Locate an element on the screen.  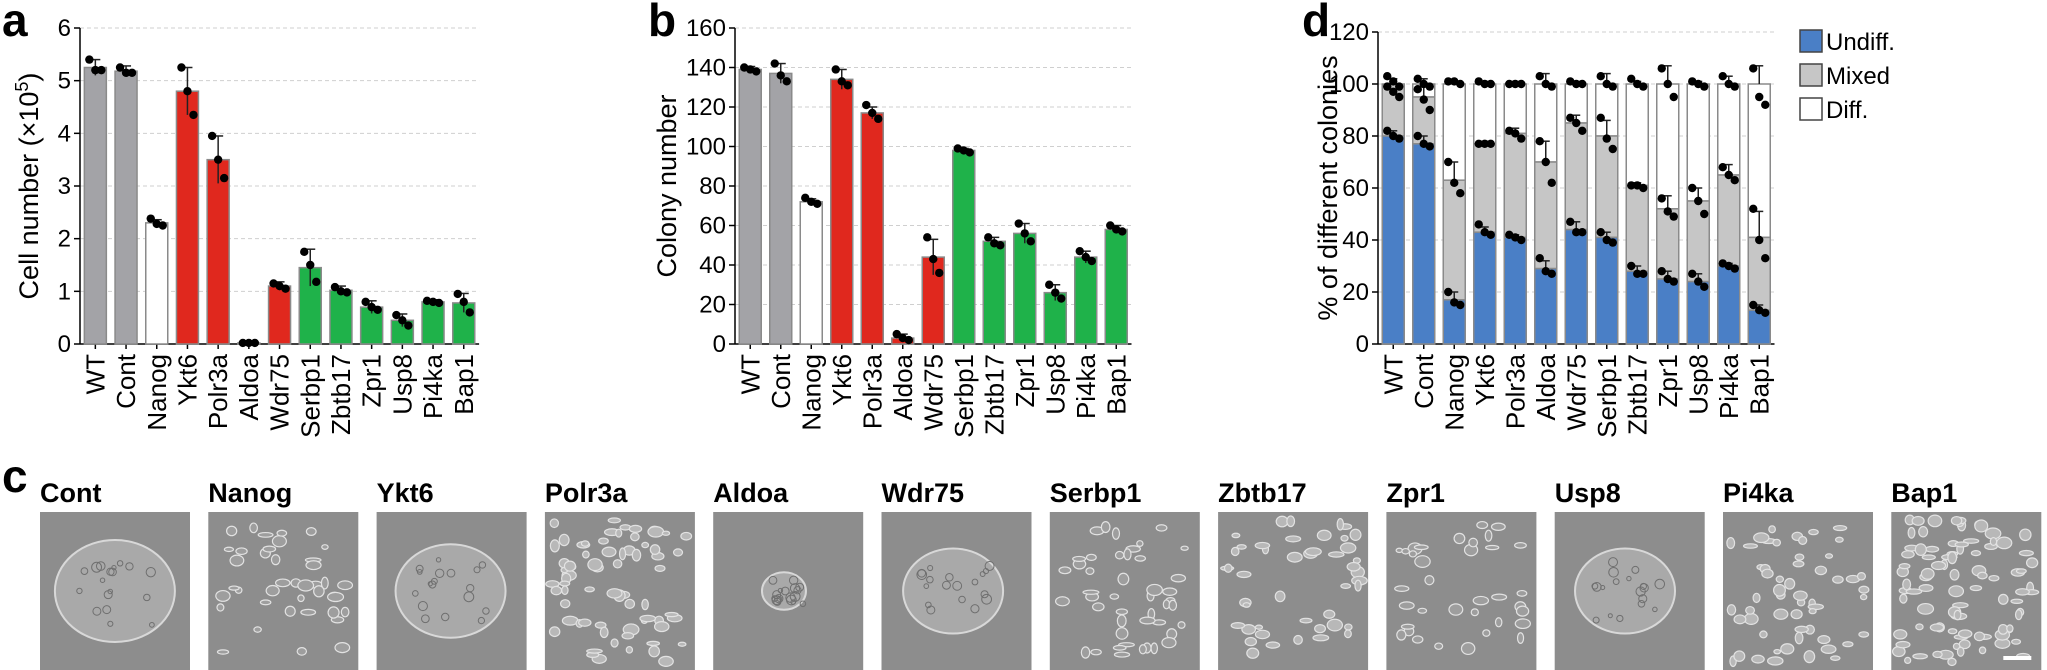
category-label: WT is located at coordinates (95, 374).